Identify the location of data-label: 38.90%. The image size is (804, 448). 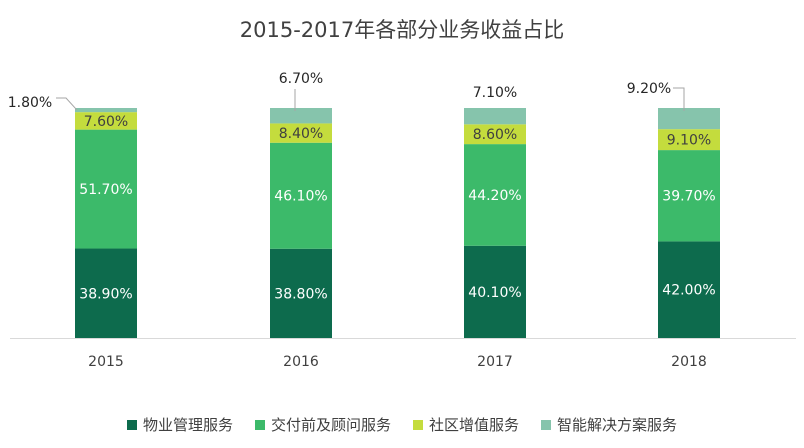
(105, 294).